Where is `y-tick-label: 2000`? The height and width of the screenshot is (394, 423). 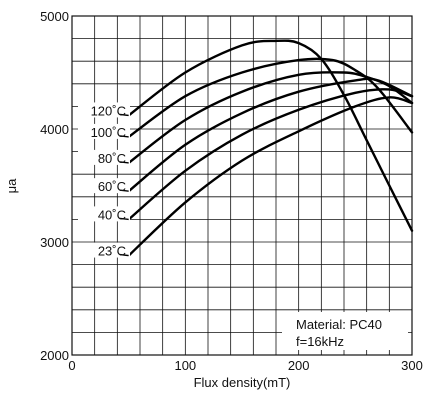
y-tick-label: 2000 is located at coordinates (54, 355).